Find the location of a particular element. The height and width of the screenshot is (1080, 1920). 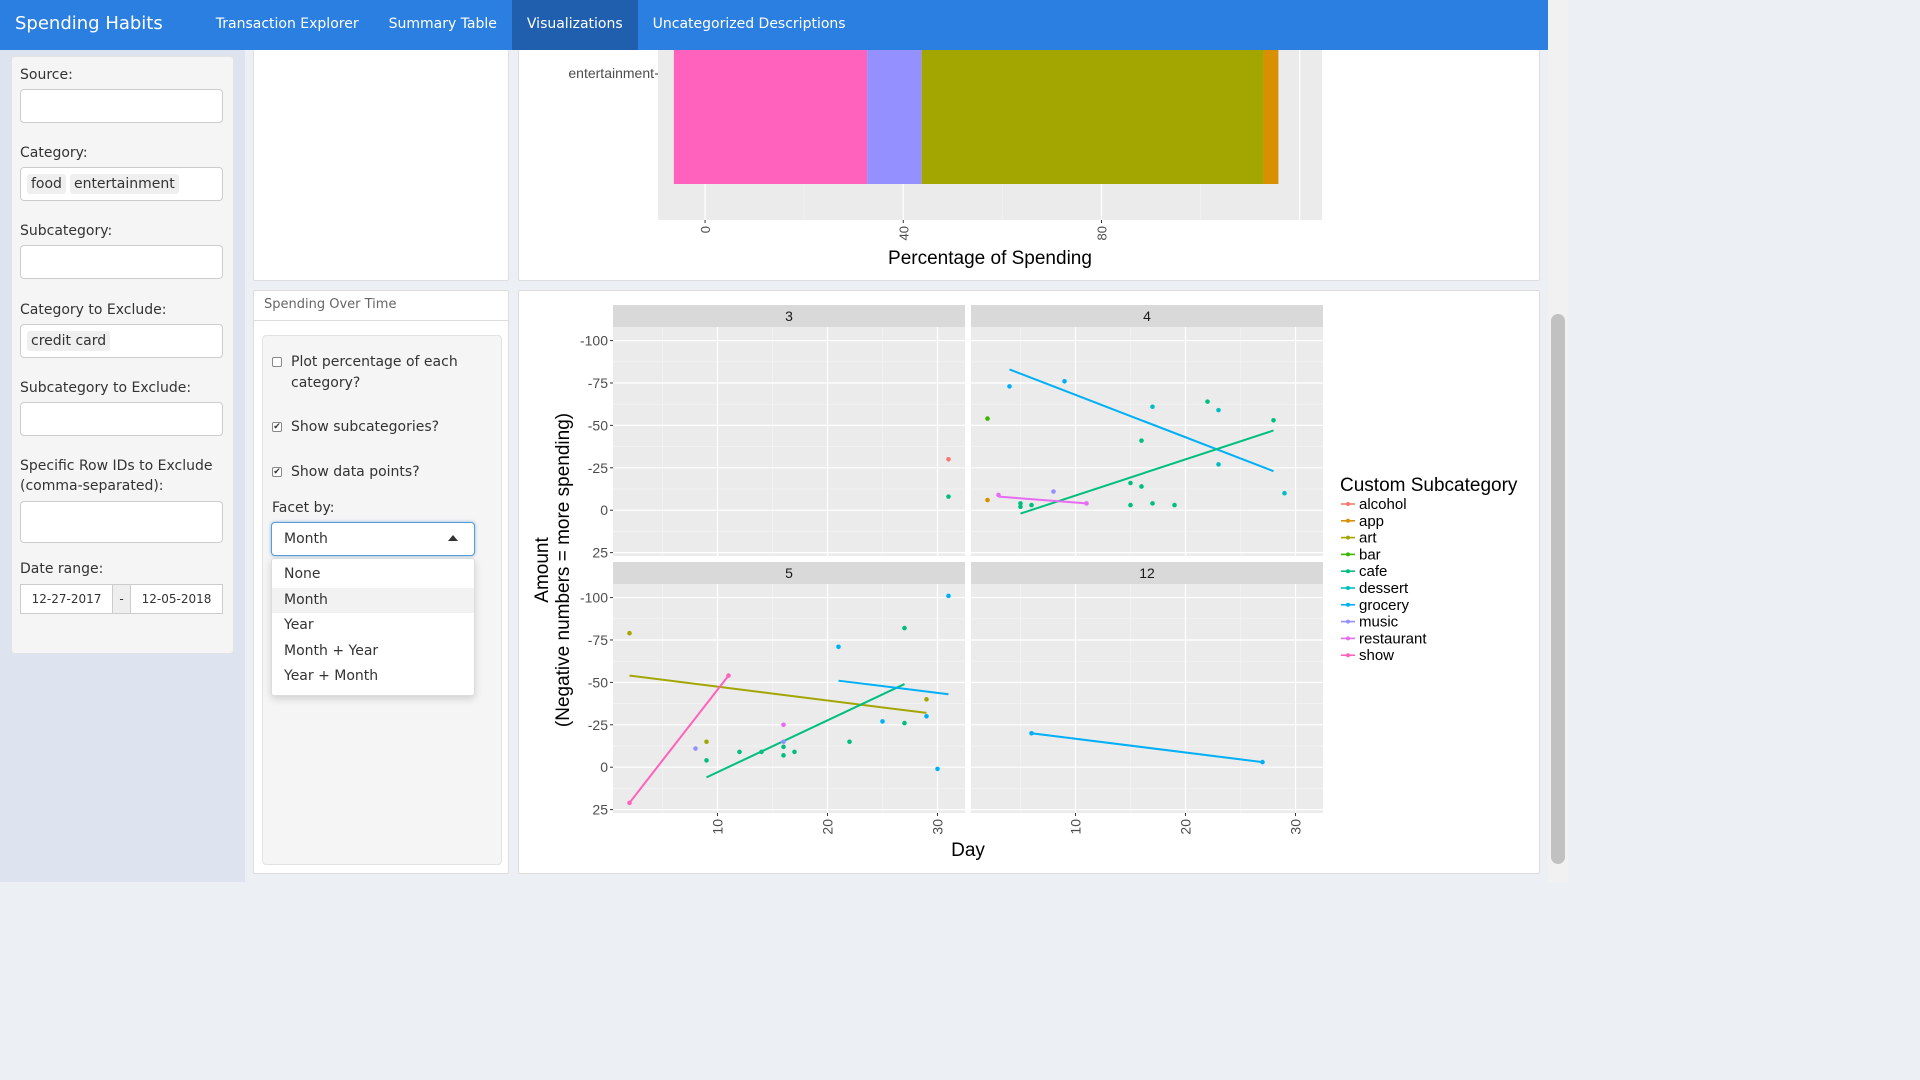

tab-uncategorized-descriptions: Uncategorized Descriptions is located at coordinates (749, 24).